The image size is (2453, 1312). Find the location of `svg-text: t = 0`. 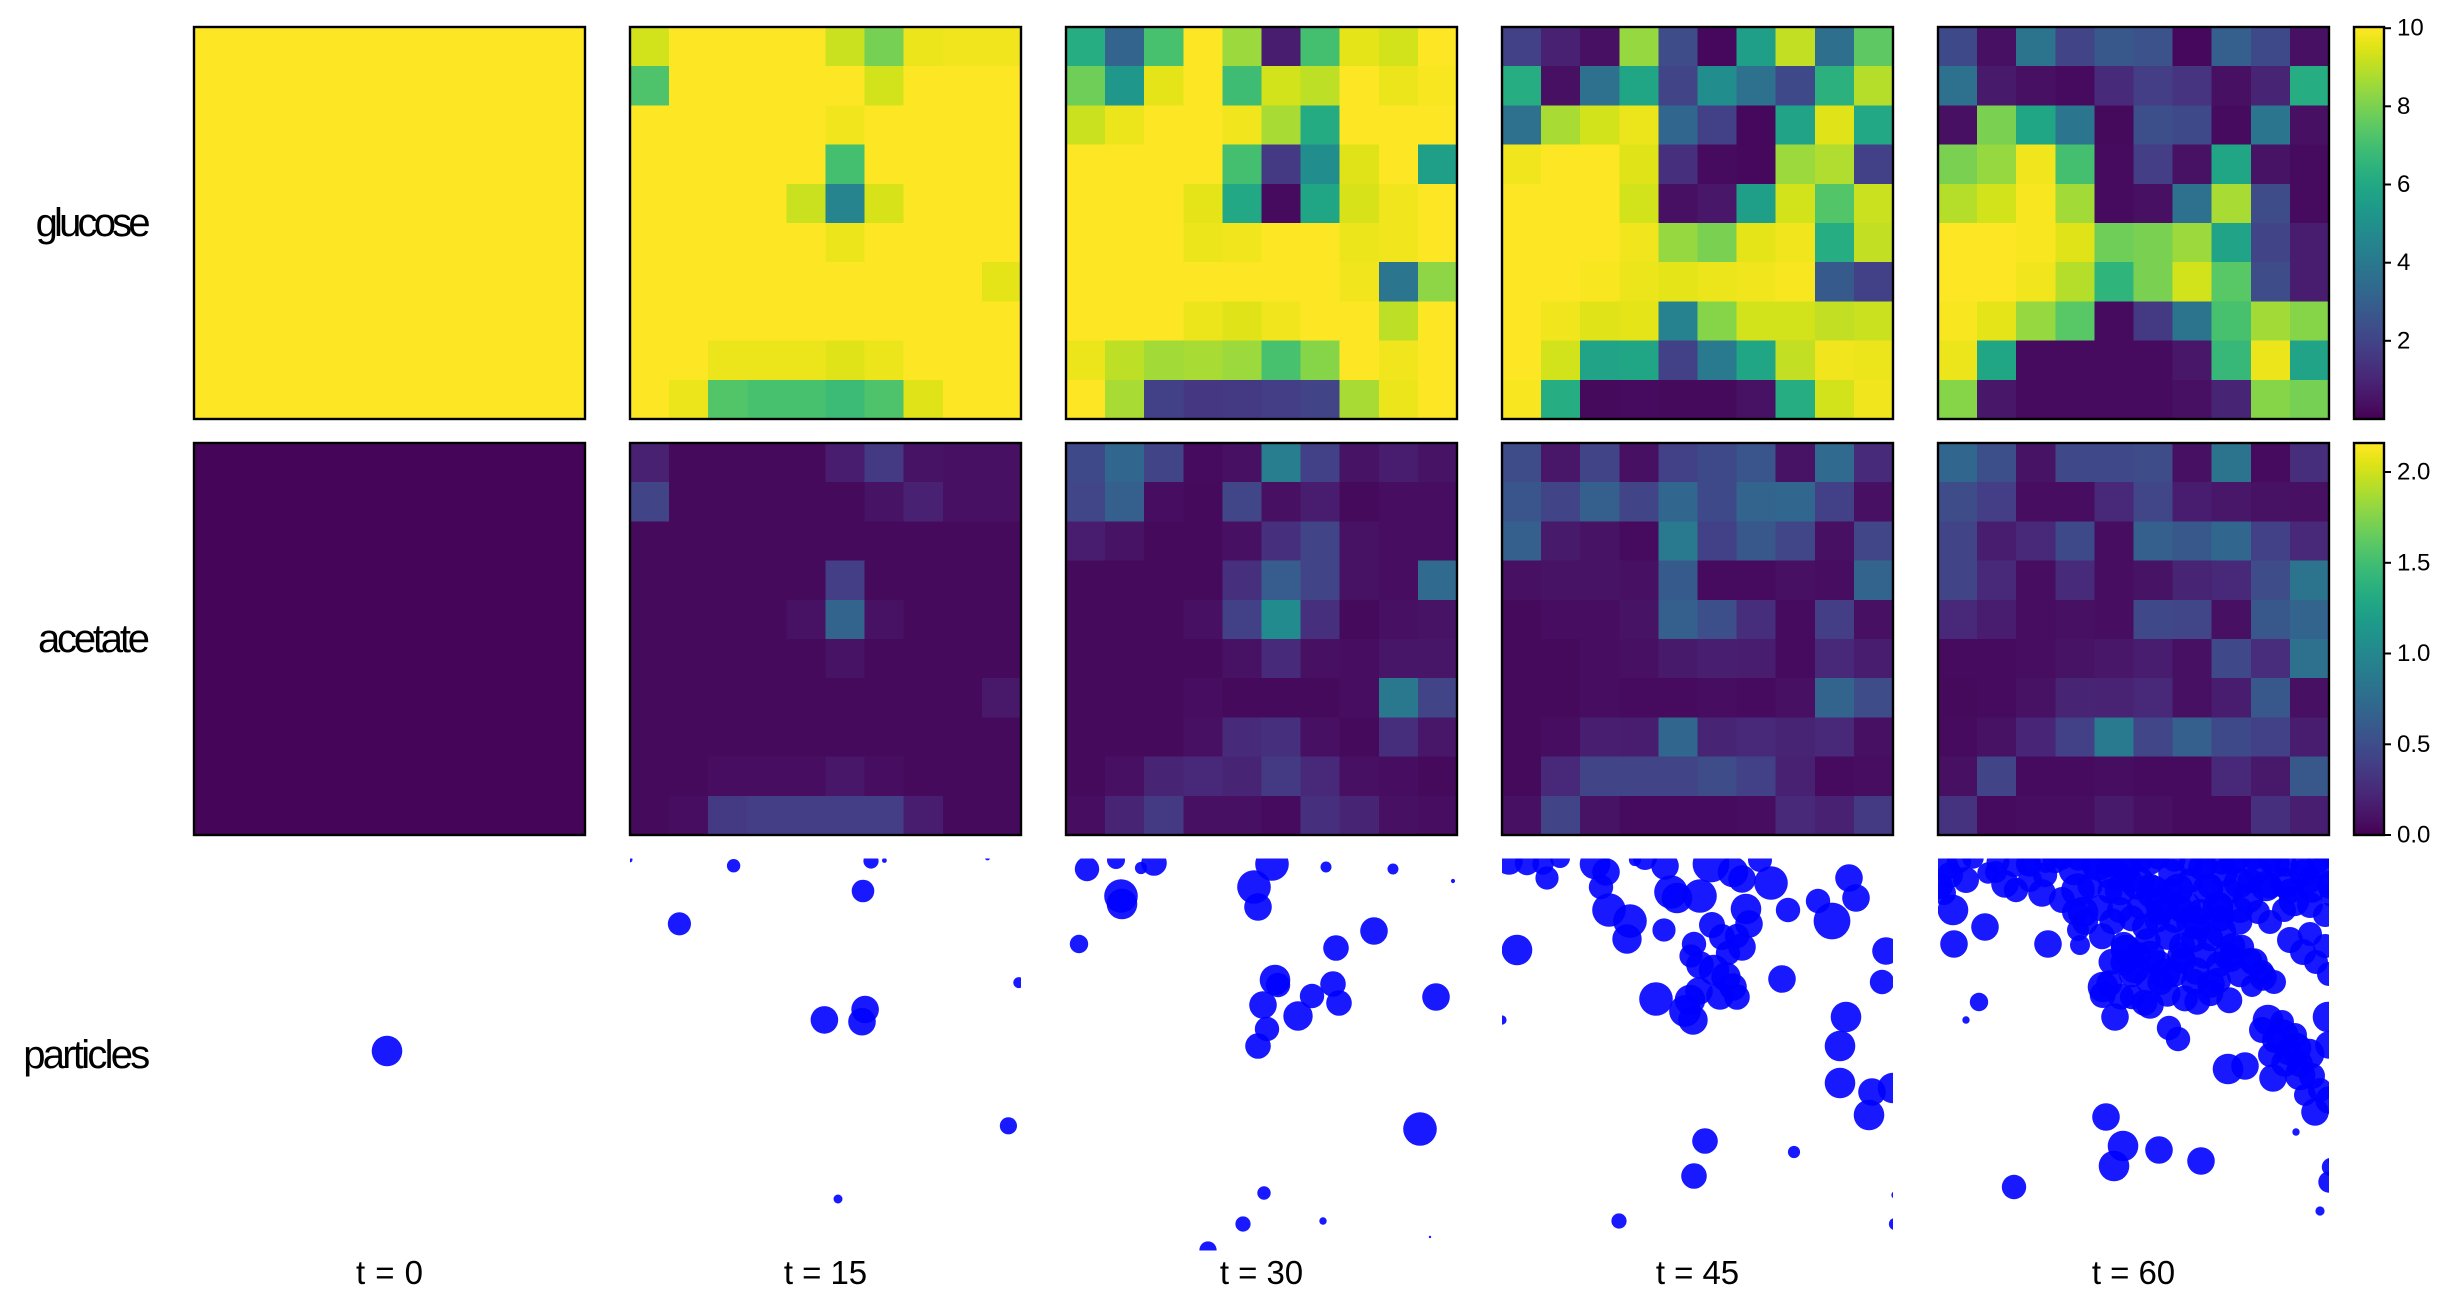

svg-text: t = 0 is located at coordinates (389, 1272).